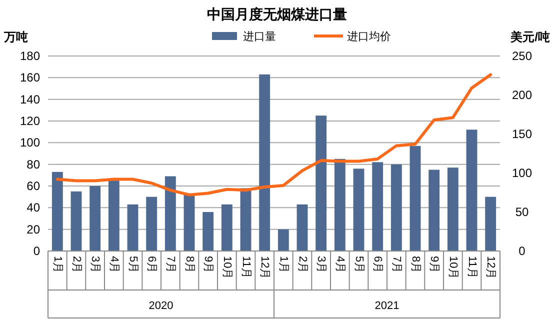  I want to click on legend-label: 进口均价, so click(369, 36).